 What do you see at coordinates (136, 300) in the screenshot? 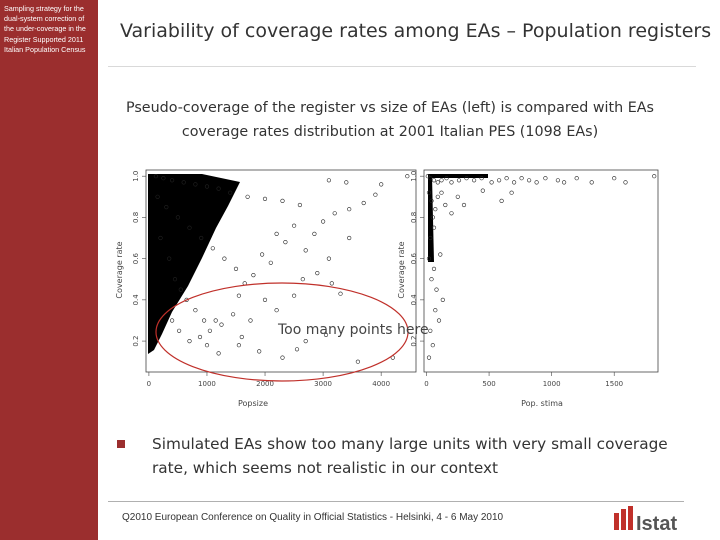
I see `y-tick-label: 0.4` at bounding box center [136, 300].